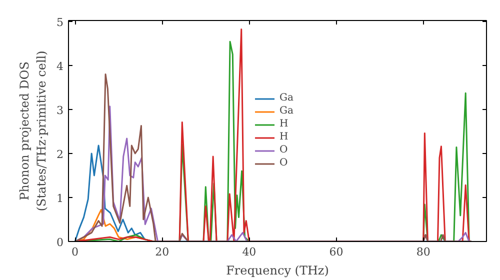 This screenshot has height=280, width=500. I want to click on y-tick-label: 4, so click(60, 66).